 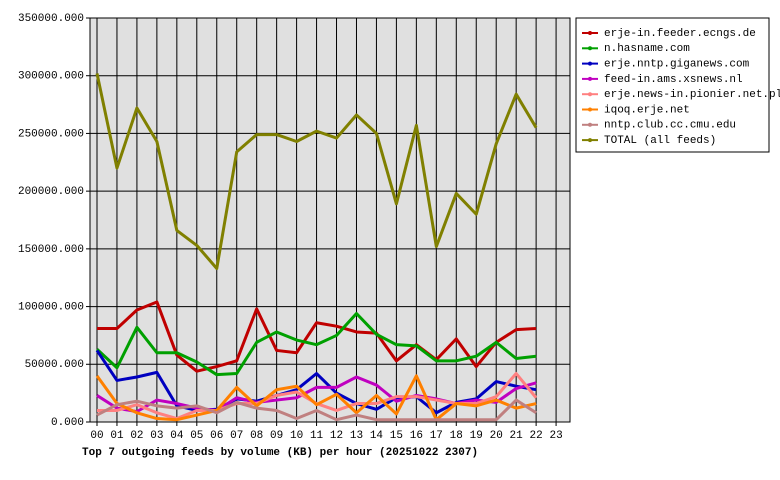 I want to click on x-tick-label: 23, so click(x=555, y=436).